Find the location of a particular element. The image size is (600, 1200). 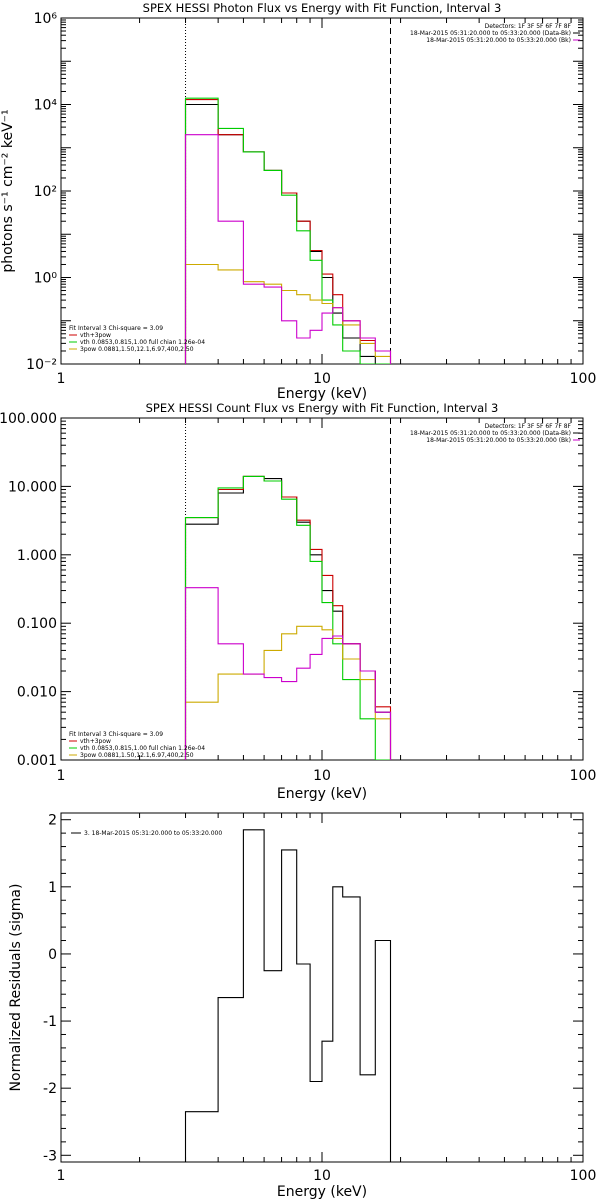

y-tick-label: -1 is located at coordinates (50, 1022).